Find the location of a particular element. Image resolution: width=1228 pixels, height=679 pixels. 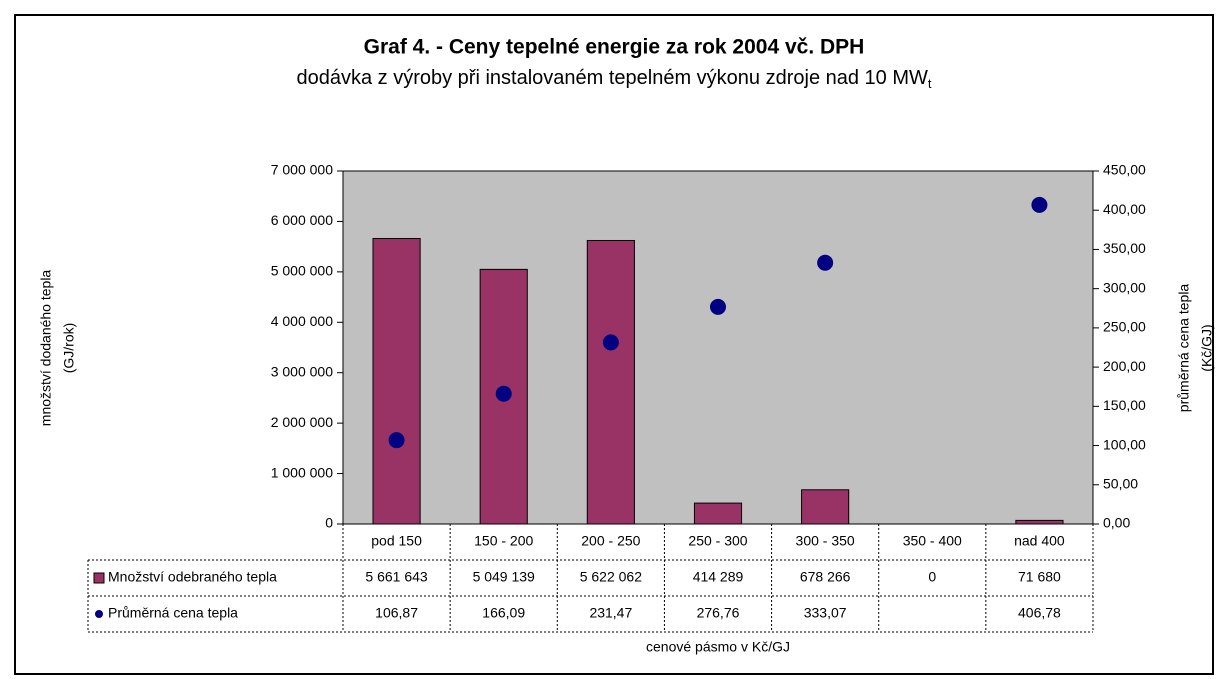

y2-tick-label: 200,00 is located at coordinates (1124, 366).